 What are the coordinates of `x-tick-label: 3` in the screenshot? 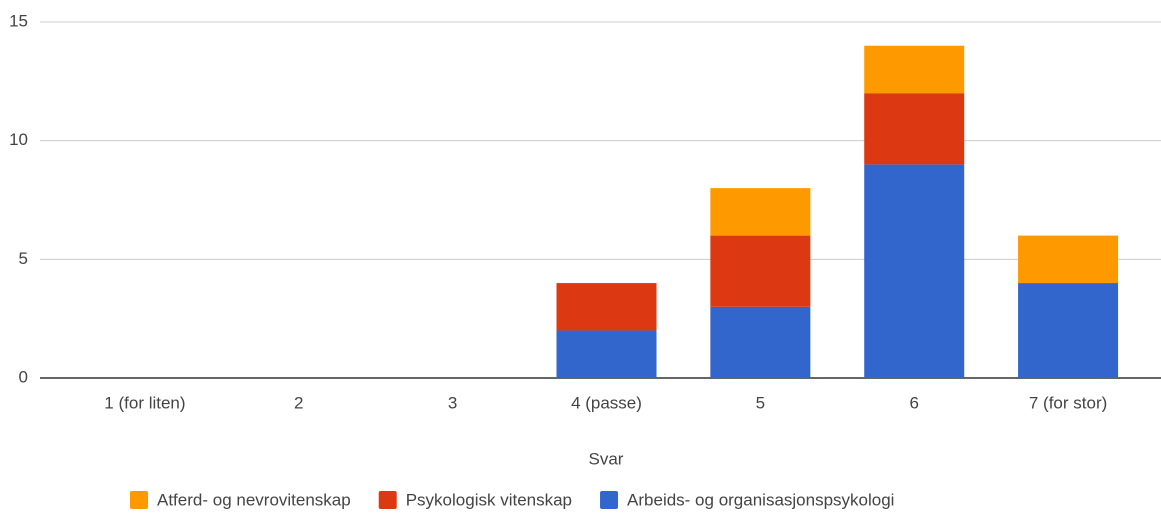 It's located at (452, 402).